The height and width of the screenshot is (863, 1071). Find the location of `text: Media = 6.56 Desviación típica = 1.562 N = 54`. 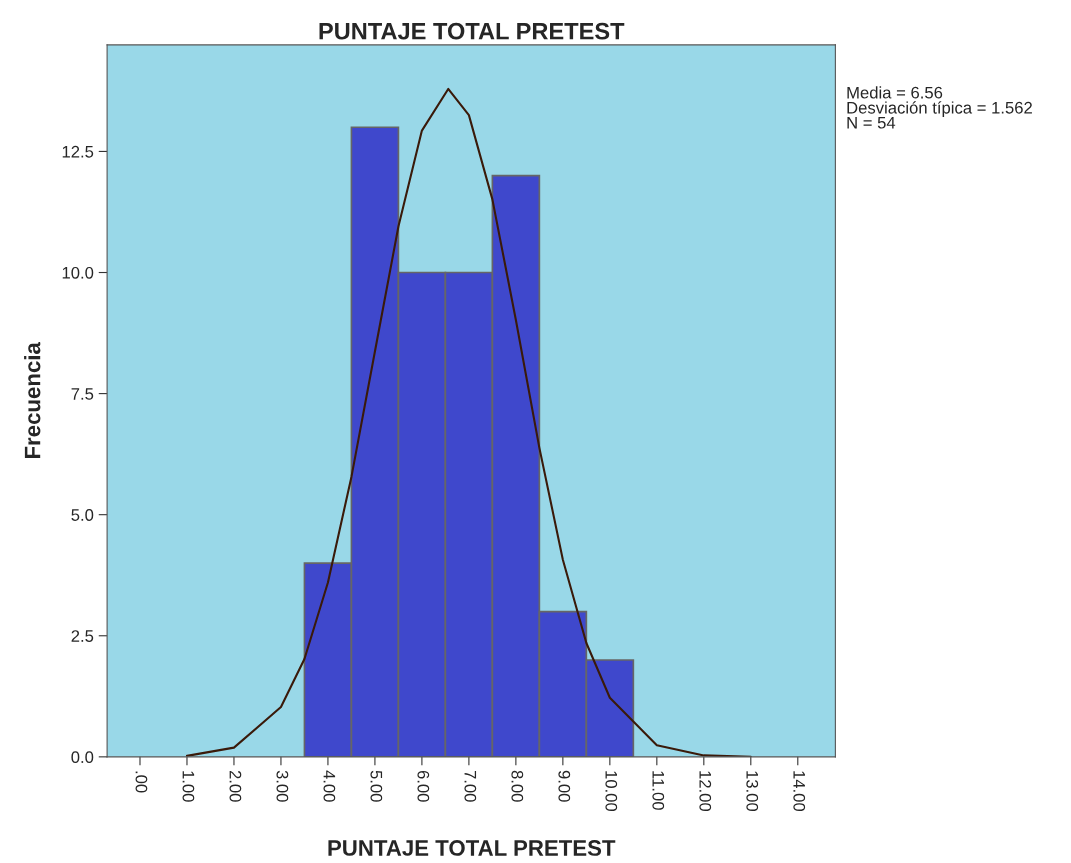

text: Media = 6.56 Desviación típica = 1.562 N = 54 is located at coordinates (939, 107).